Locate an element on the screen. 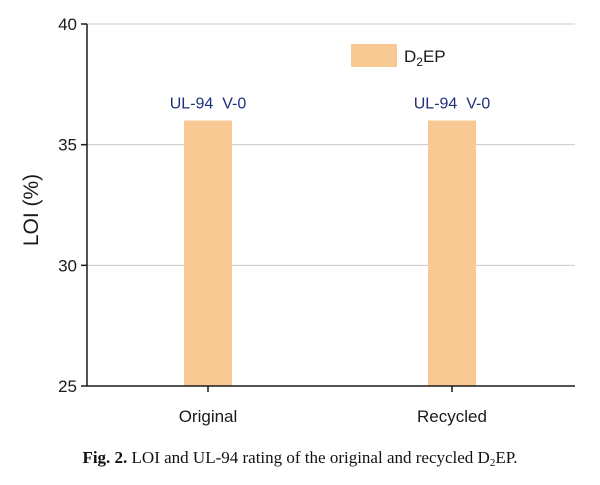  y-tick-label: 30 is located at coordinates (67, 265).